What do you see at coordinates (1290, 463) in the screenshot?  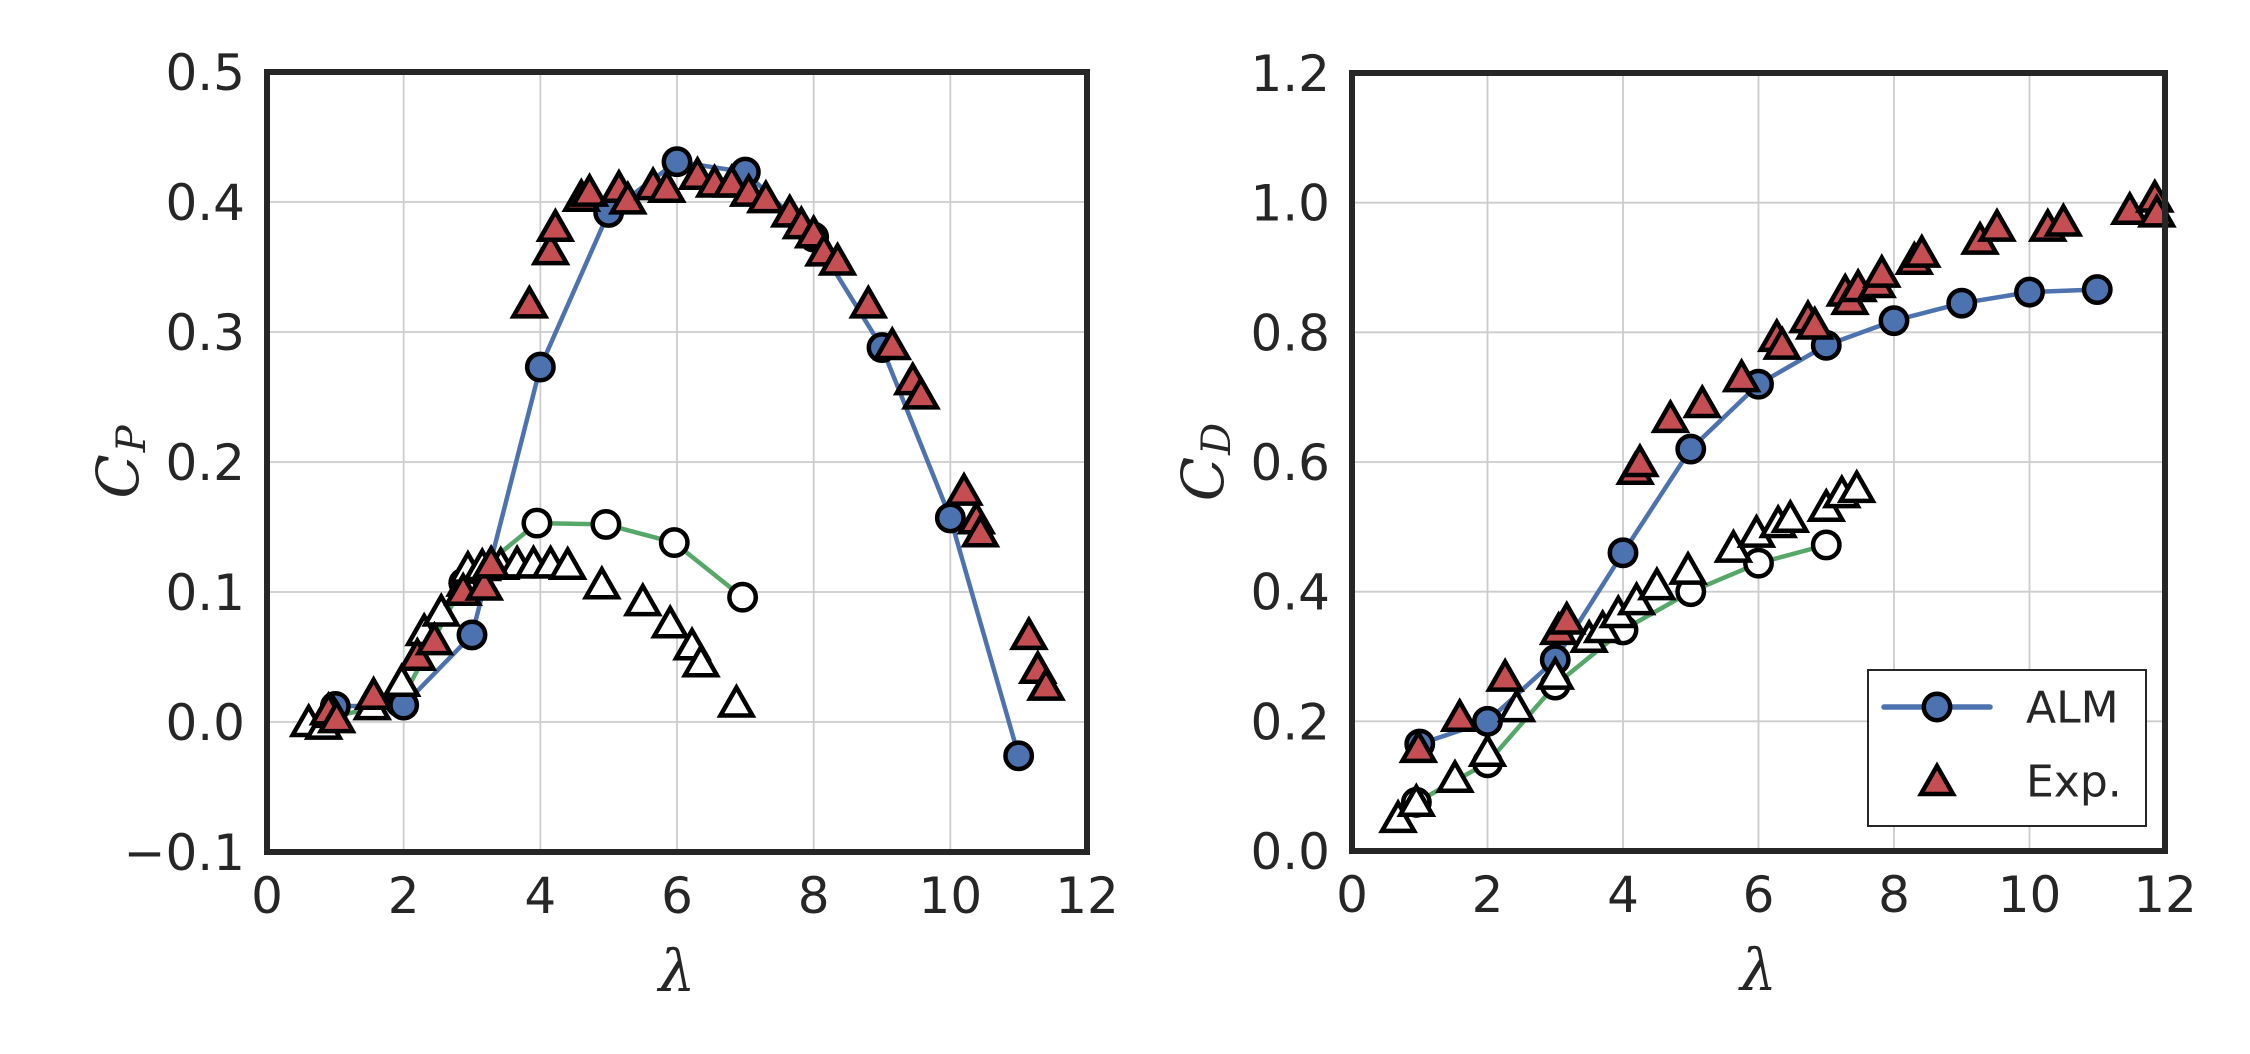 I see `cd-plot-ytick-label: 0.6` at bounding box center [1290, 463].